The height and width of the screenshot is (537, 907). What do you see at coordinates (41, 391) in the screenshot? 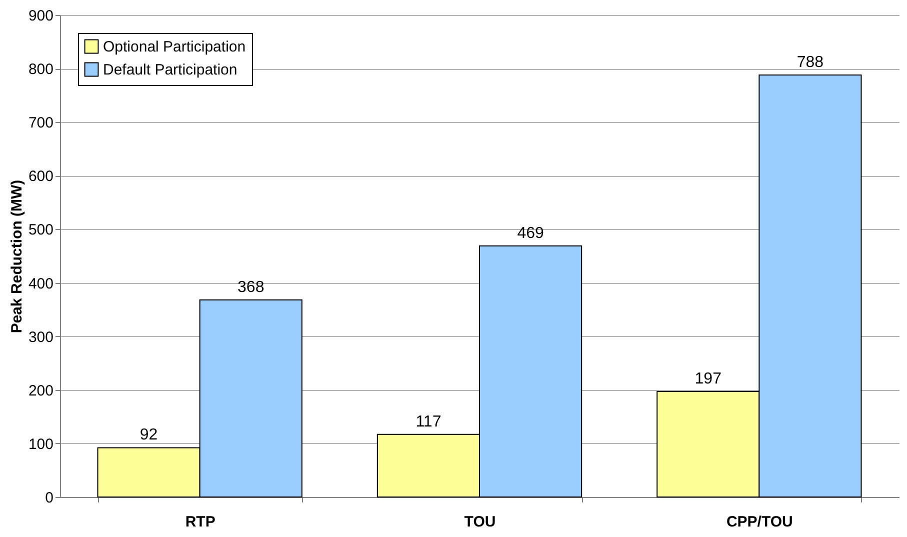
I see `y-tick-label: 200` at bounding box center [41, 391].